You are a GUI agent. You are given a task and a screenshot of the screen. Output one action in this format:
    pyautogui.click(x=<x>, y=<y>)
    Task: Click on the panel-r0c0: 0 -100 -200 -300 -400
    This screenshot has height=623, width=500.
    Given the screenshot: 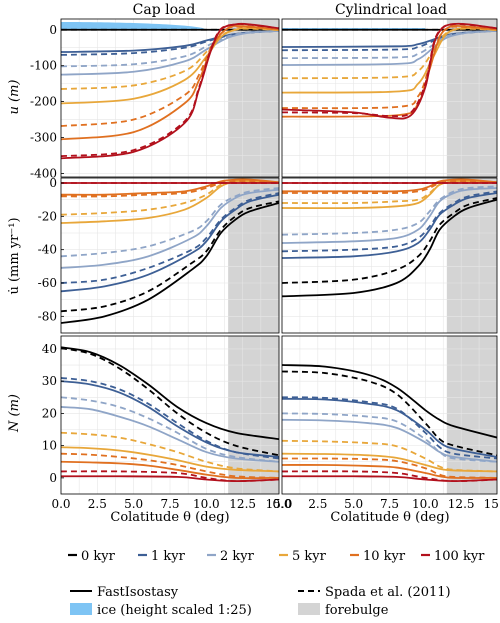 What is the action you would take?
    pyautogui.click(x=155, y=99)
    